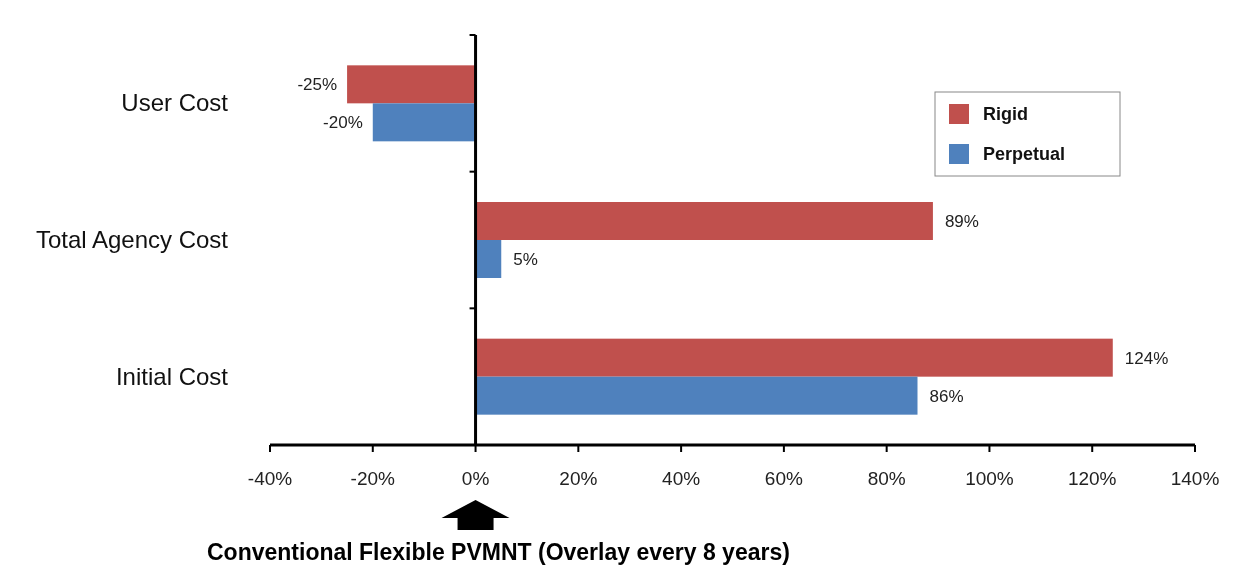 Image resolution: width=1237 pixels, height=570 pixels. I want to click on x-tick-label: -40%, so click(270, 478).